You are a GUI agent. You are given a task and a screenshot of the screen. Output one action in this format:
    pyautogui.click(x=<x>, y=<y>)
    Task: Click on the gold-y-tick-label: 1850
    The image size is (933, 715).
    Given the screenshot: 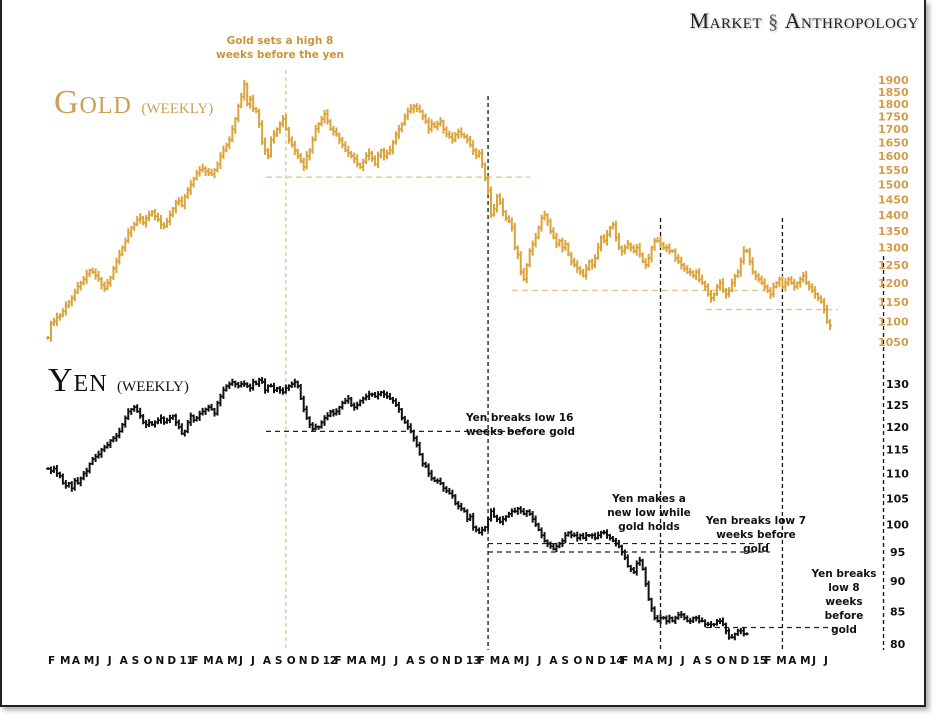 What is the action you would take?
    pyautogui.click(x=893, y=92)
    